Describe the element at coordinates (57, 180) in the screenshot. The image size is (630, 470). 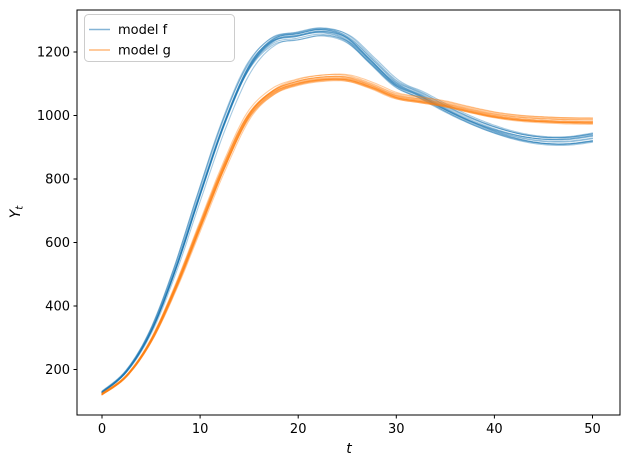
I see `y-tick-label: 800` at that location.